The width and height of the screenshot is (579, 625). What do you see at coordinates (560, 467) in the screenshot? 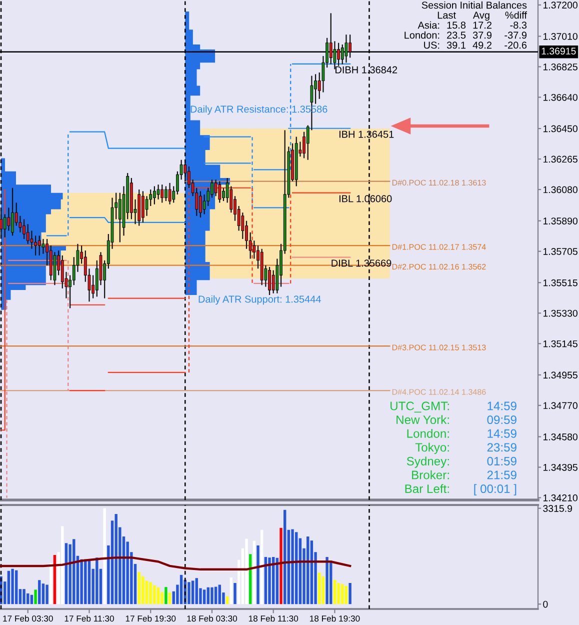
I see `y-tick-label: 1.34395` at bounding box center [560, 467].